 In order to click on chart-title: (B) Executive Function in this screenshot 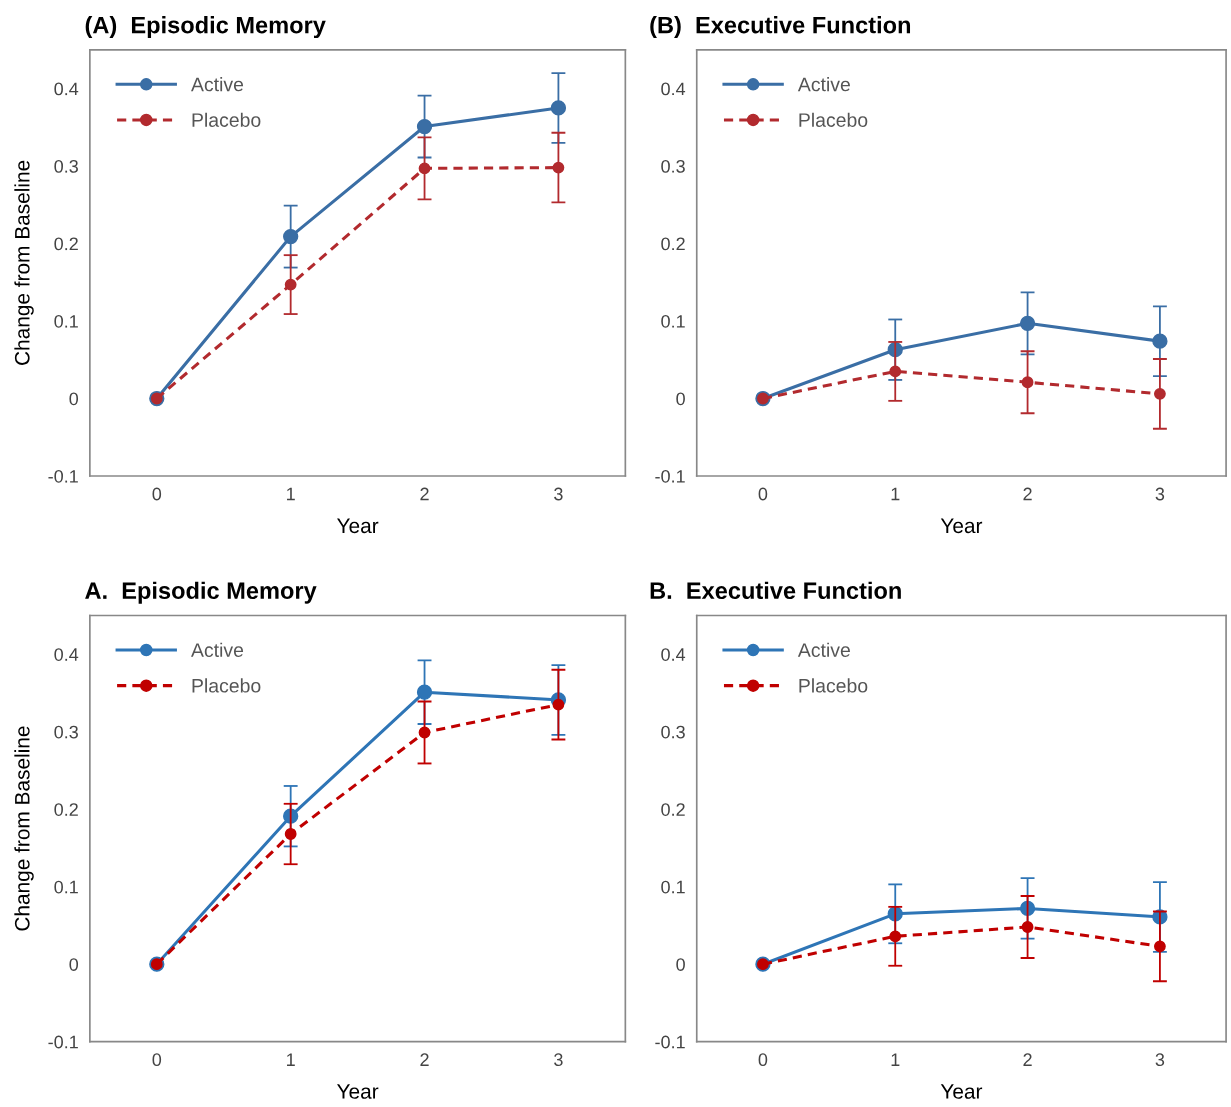, I will do `click(780, 27)`.